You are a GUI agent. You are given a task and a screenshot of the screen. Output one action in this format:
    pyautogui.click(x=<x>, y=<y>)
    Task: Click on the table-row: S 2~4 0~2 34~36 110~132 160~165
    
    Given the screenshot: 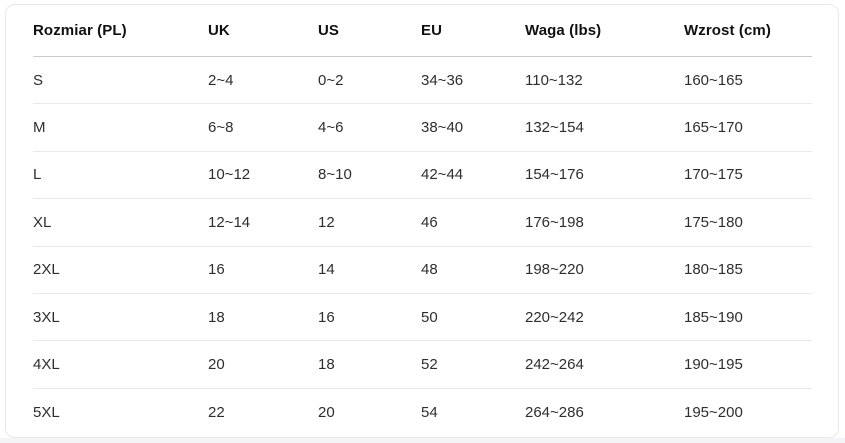 What is the action you would take?
    pyautogui.click(x=422, y=81)
    